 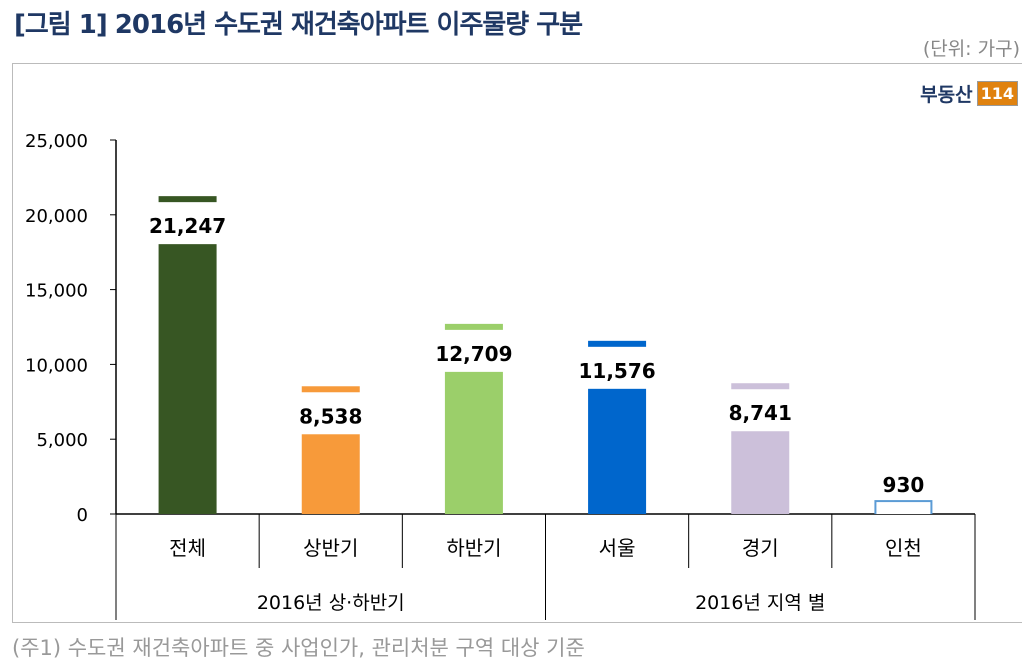 What do you see at coordinates (56, 365) in the screenshot?
I see `y-tick-label: 10,000` at bounding box center [56, 365].